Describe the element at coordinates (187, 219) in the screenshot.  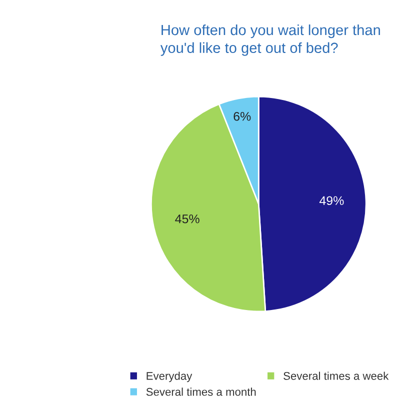
I see `data-label: 45%` at that location.